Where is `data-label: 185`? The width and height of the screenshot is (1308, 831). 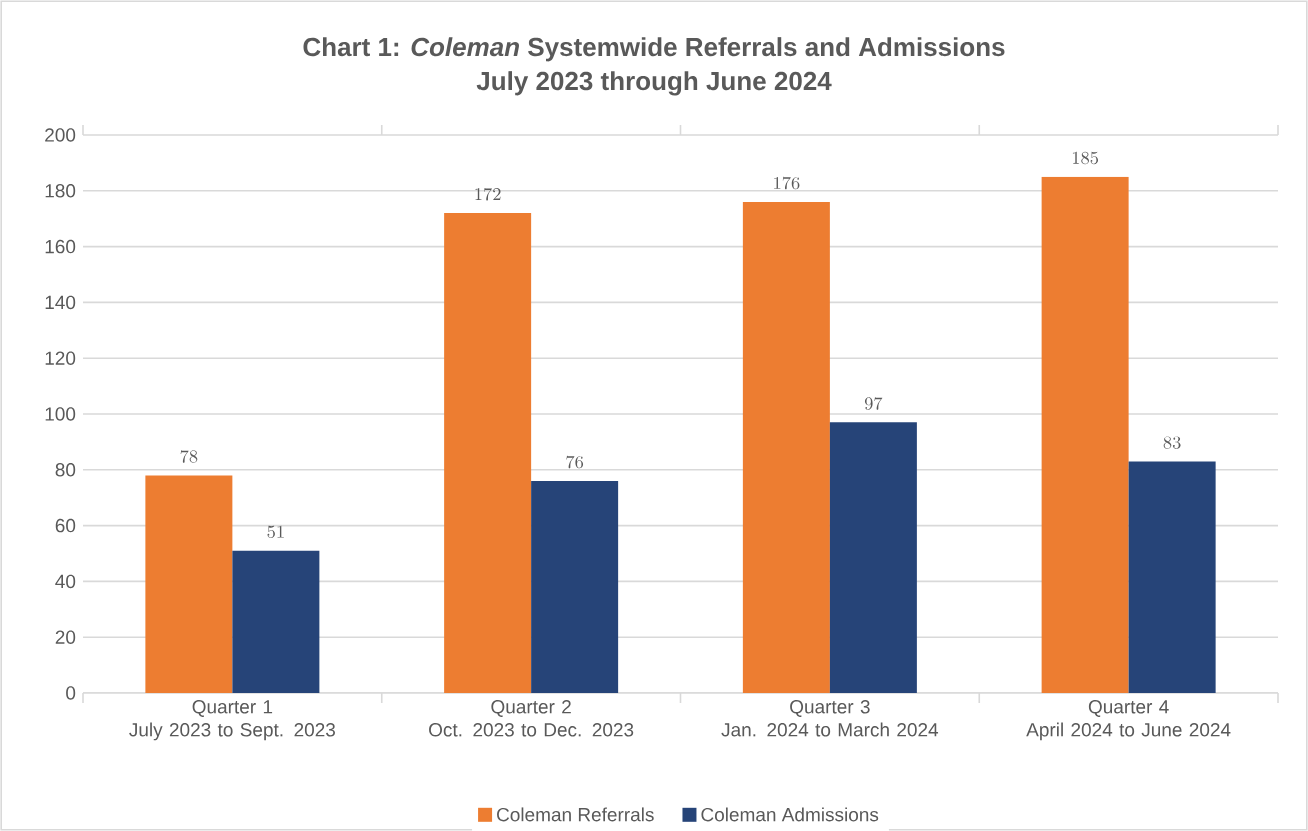 data-label: 185 is located at coordinates (1085, 158).